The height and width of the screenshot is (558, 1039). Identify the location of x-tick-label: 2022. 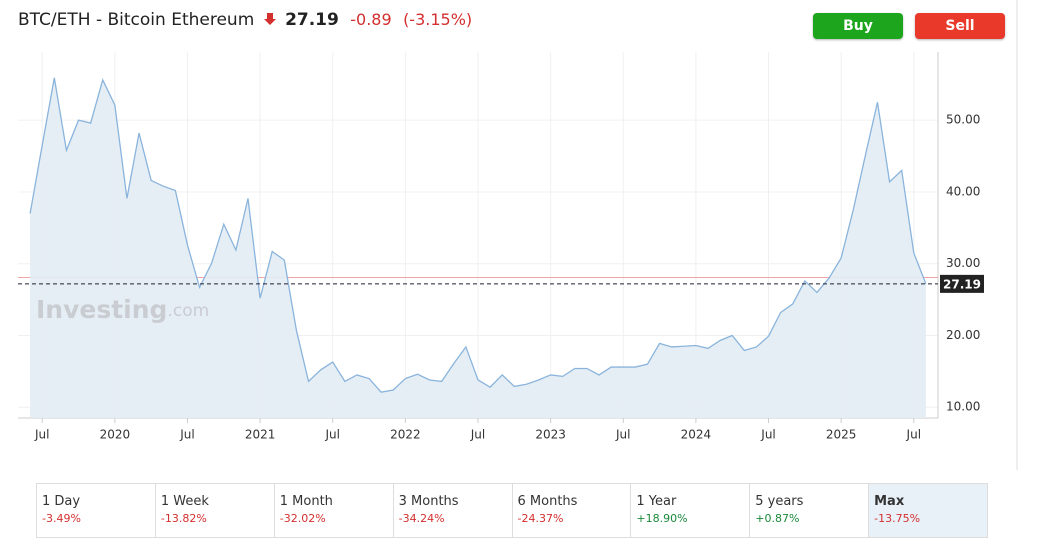
(405, 435).